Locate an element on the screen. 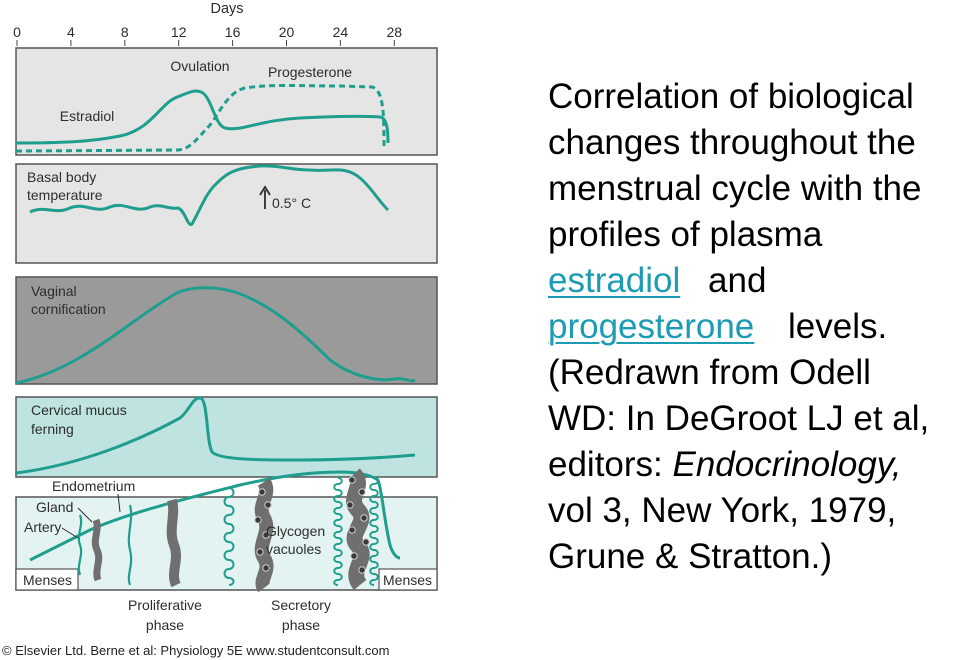 This screenshot has height=660, width=959. day-tick-label: 12 is located at coordinates (179, 32).